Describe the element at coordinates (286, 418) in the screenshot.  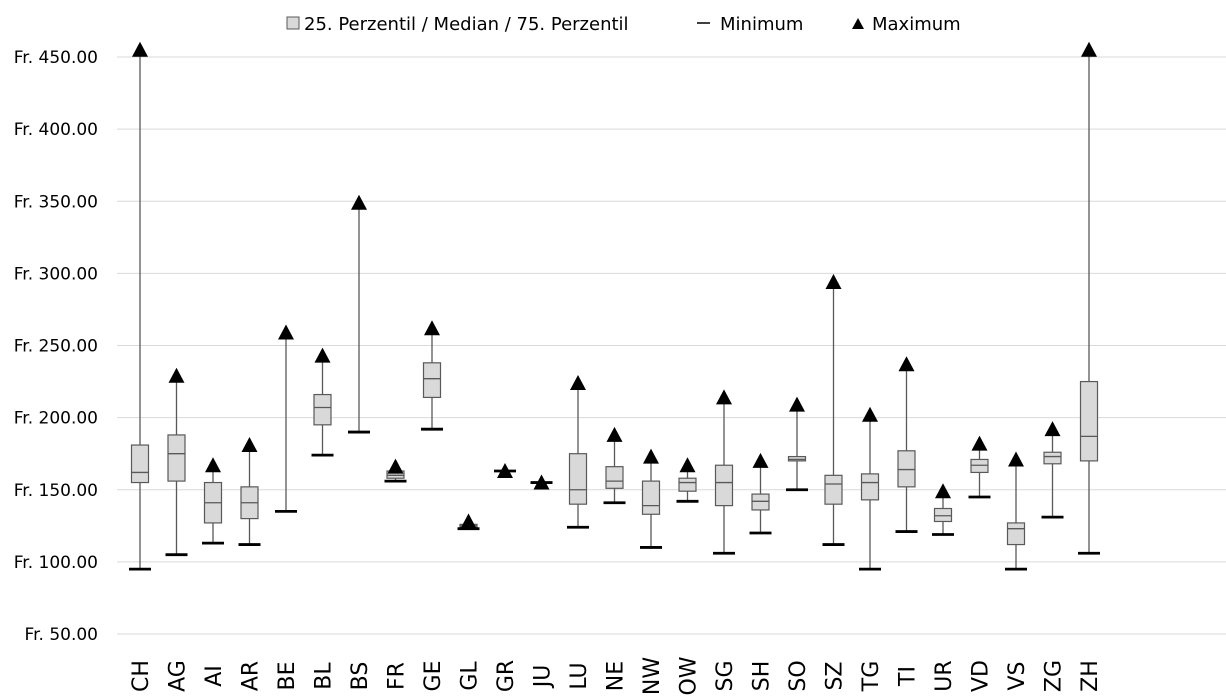
I see `box-be` at that location.